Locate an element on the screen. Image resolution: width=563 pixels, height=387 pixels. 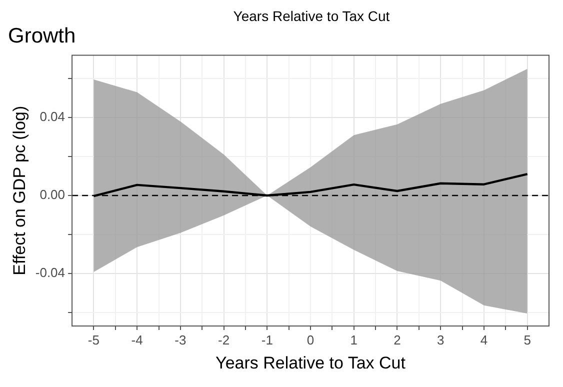
x-tick-label: -1 is located at coordinates (267, 340).